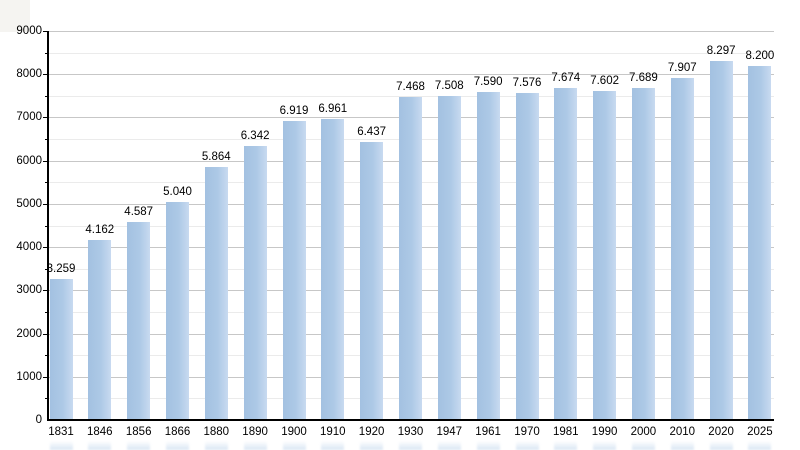  What do you see at coordinates (29, 117) in the screenshot?
I see `y-axis-label: 7000` at bounding box center [29, 117].